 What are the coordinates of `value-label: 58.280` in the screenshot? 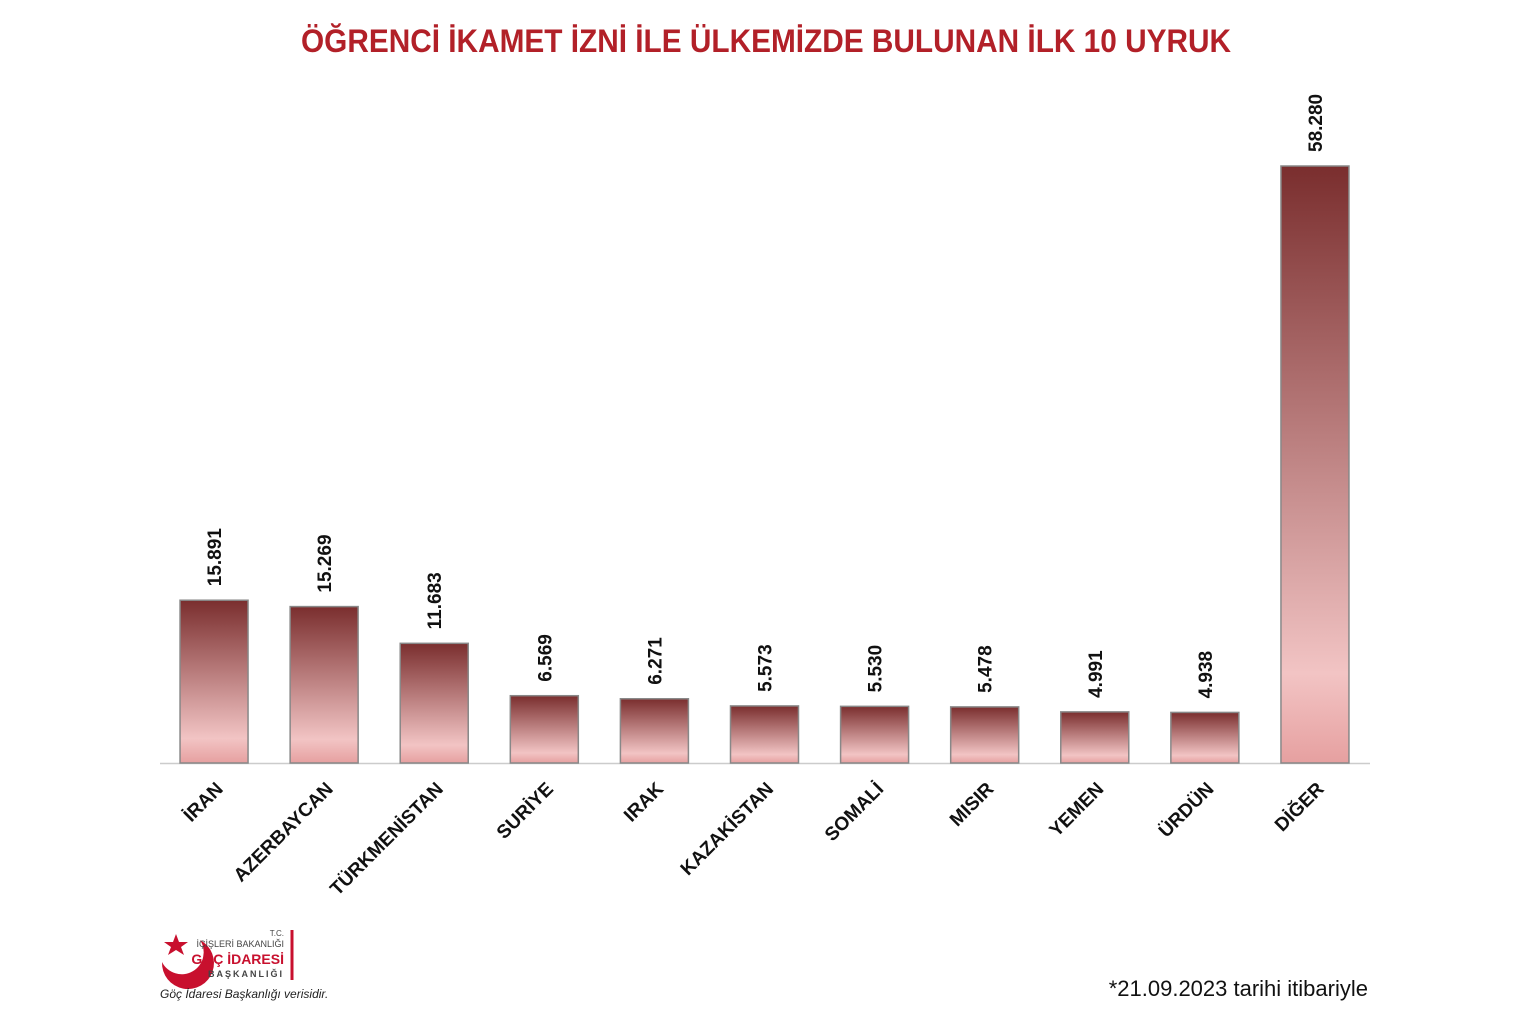 It's located at (1316, 123).